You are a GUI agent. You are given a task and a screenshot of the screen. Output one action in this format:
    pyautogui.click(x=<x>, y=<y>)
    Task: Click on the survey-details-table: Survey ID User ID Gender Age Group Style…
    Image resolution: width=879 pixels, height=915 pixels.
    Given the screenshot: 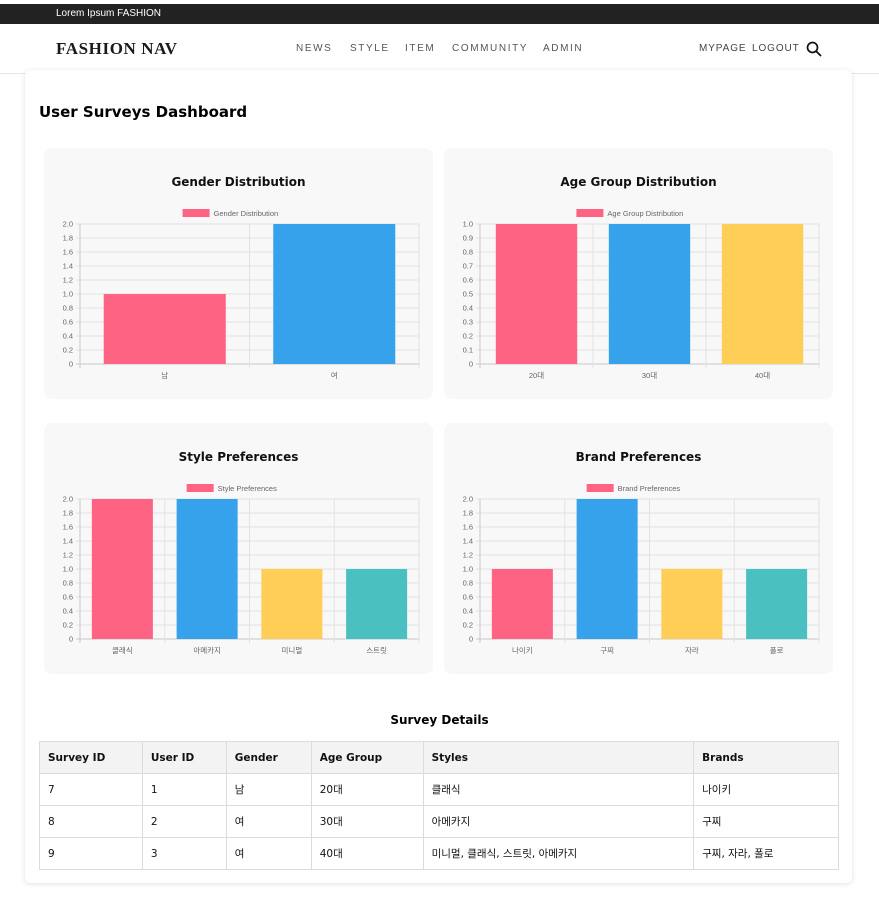 What is the action you would take?
    pyautogui.click(x=439, y=805)
    